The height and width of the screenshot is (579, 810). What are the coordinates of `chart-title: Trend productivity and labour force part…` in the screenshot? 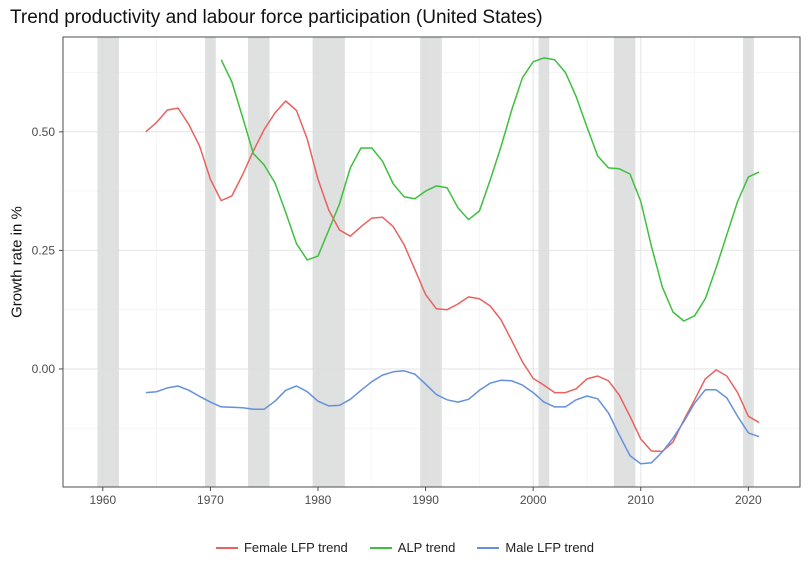 It's located at (276, 17).